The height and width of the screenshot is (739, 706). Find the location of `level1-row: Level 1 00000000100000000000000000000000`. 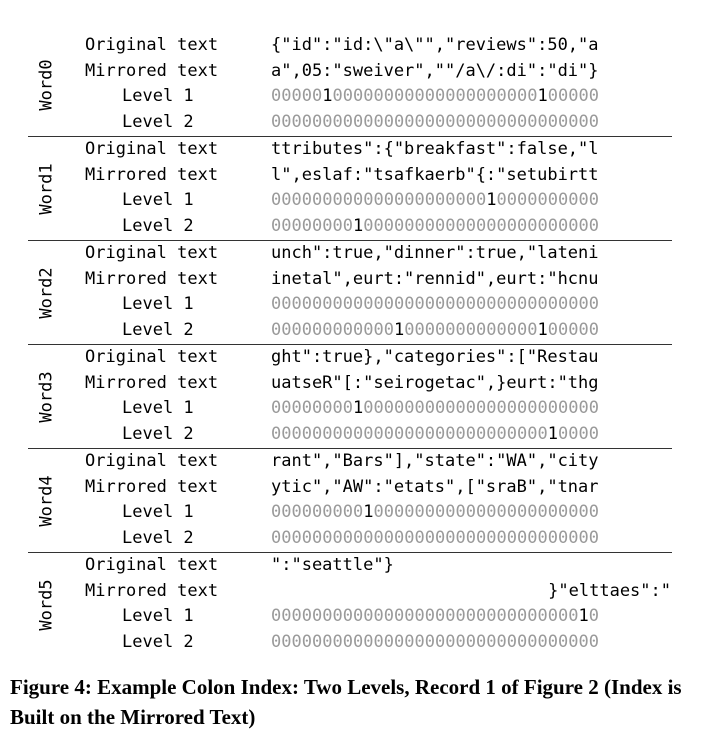

level1-row: Level 1 00000000100000000000000000000000 is located at coordinates (350, 408).